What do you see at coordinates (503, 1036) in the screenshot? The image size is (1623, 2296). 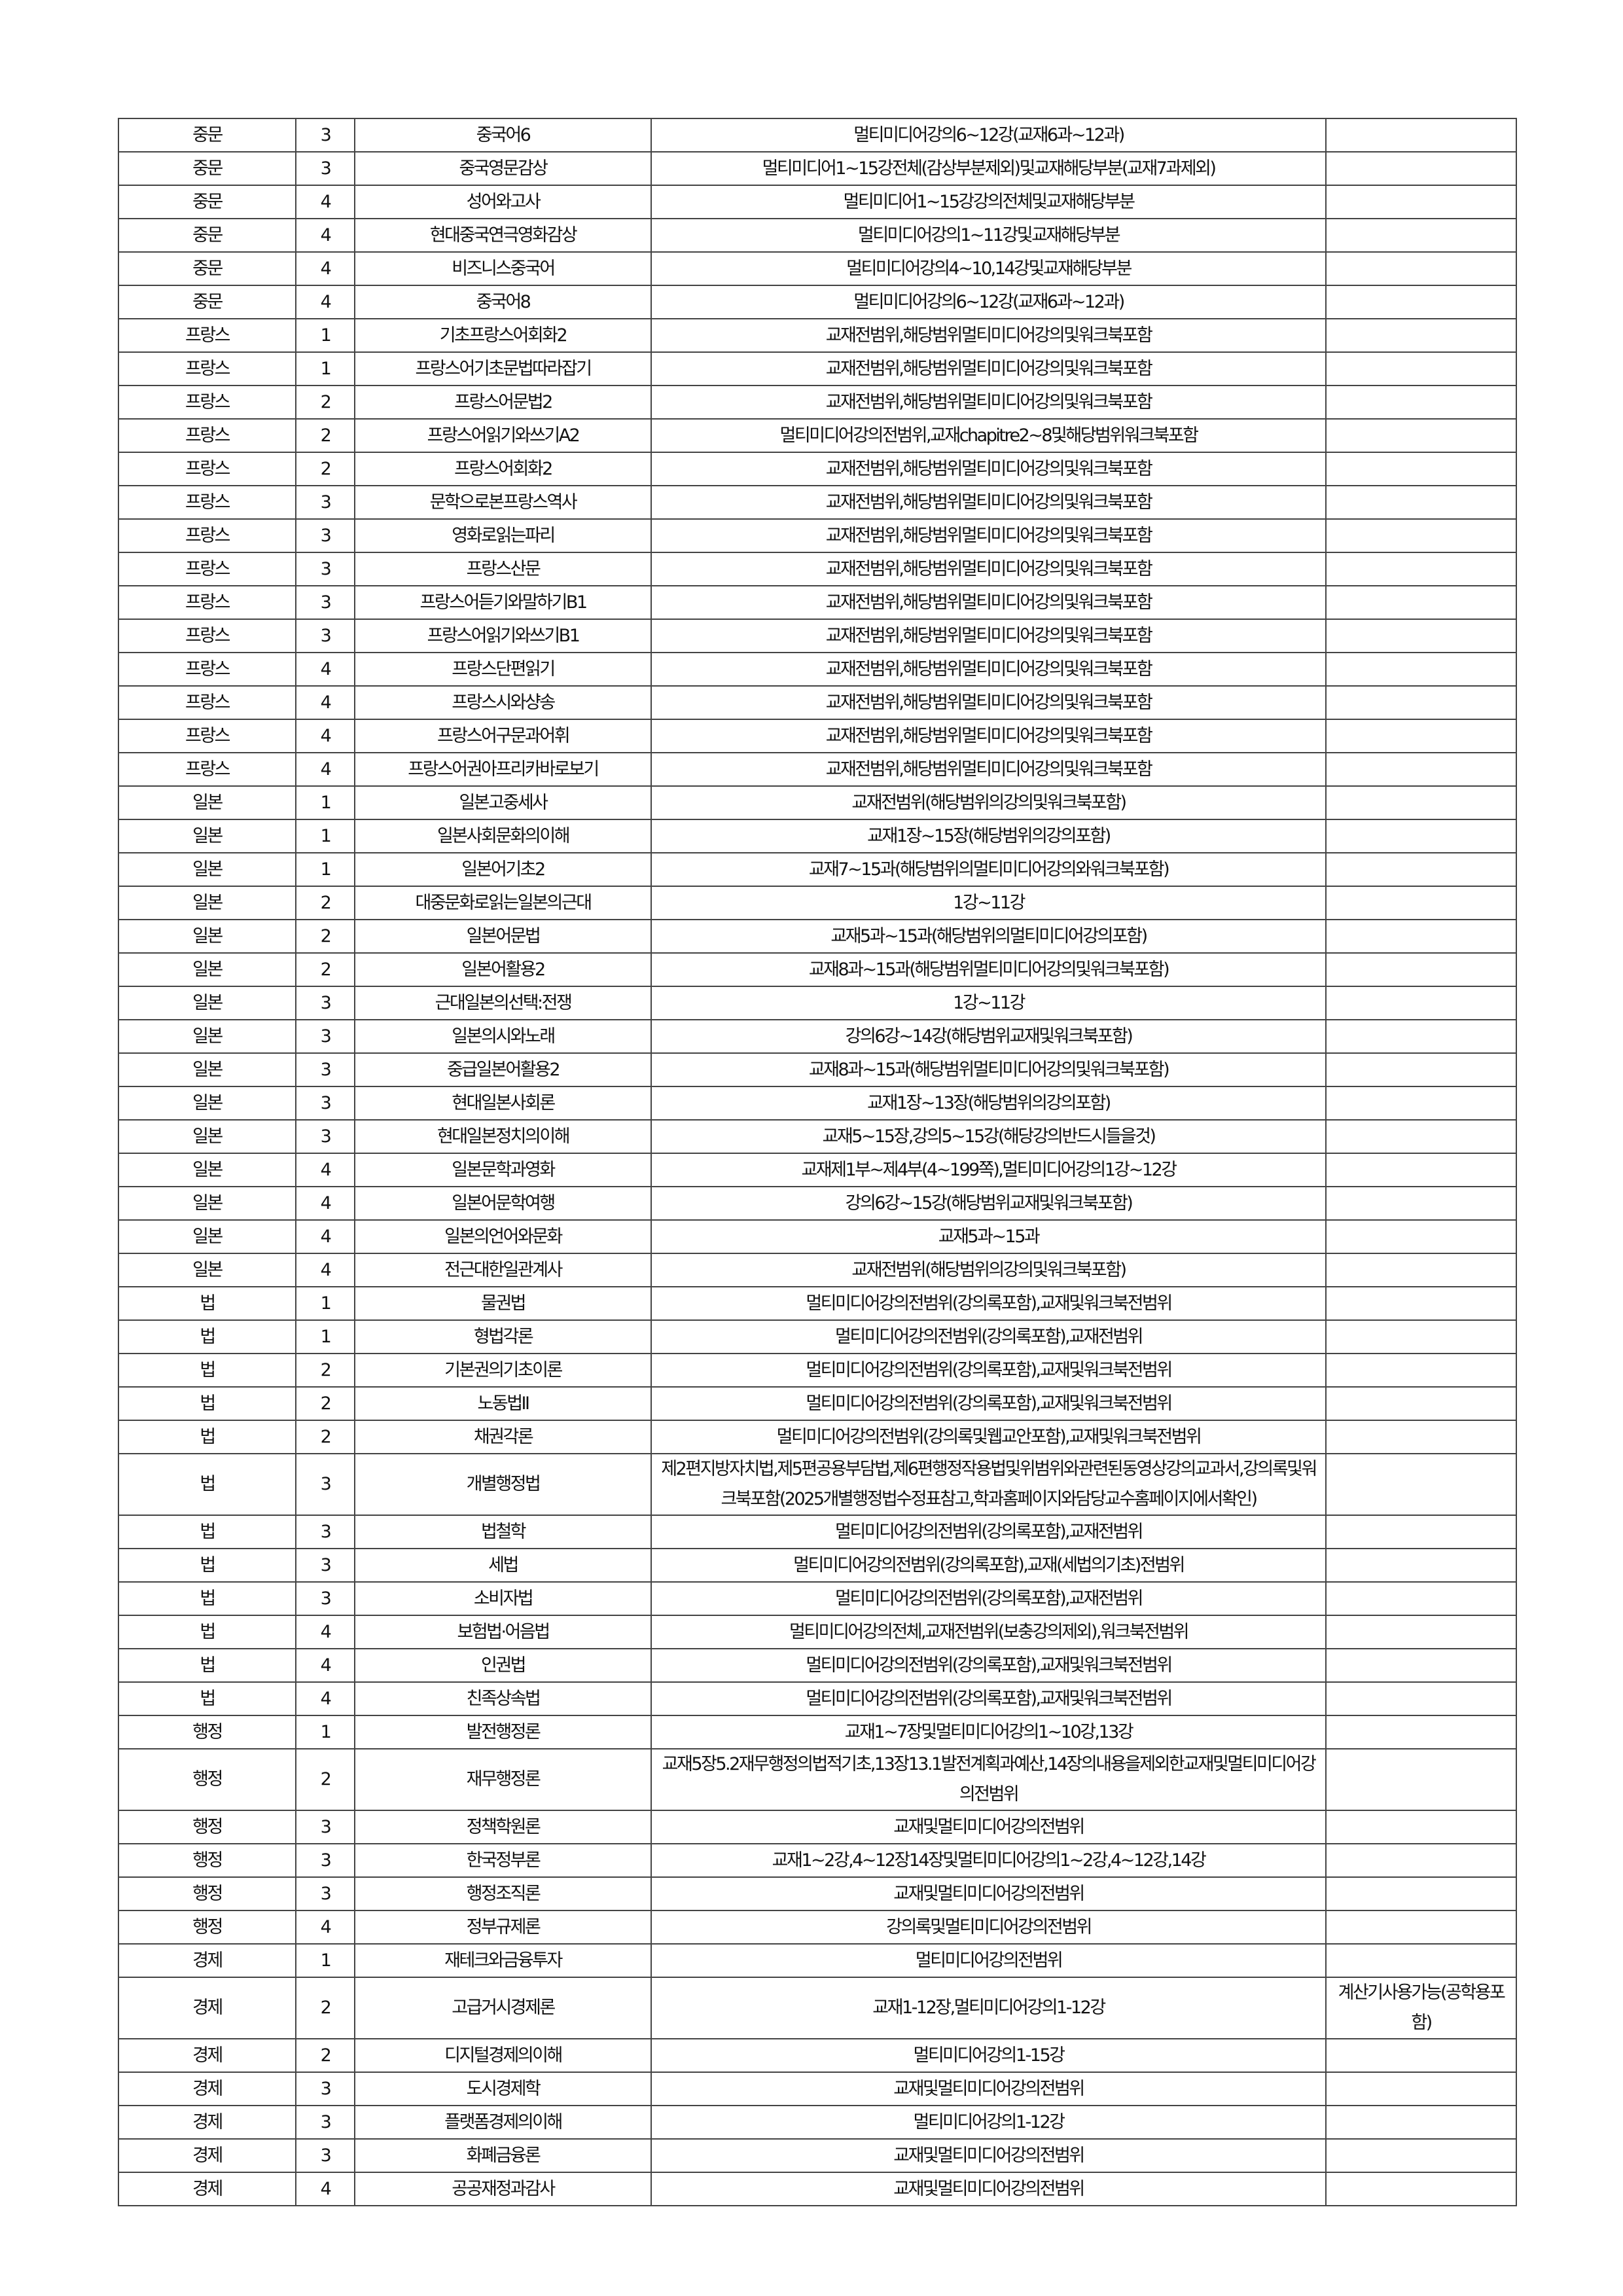 I see `course: 일본의시와노래` at bounding box center [503, 1036].